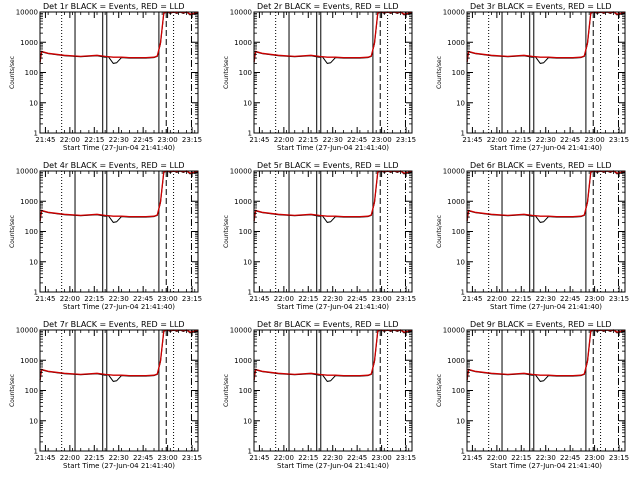  I want to click on chart-title: Det 4r BLACK = Events, RED = LLD, so click(114, 165).